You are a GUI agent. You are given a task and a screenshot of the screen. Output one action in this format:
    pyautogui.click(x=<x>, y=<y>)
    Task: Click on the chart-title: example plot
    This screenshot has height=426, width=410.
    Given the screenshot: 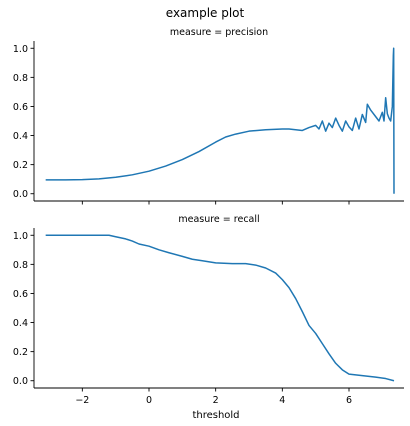 What is the action you would take?
    pyautogui.click(x=205, y=13)
    